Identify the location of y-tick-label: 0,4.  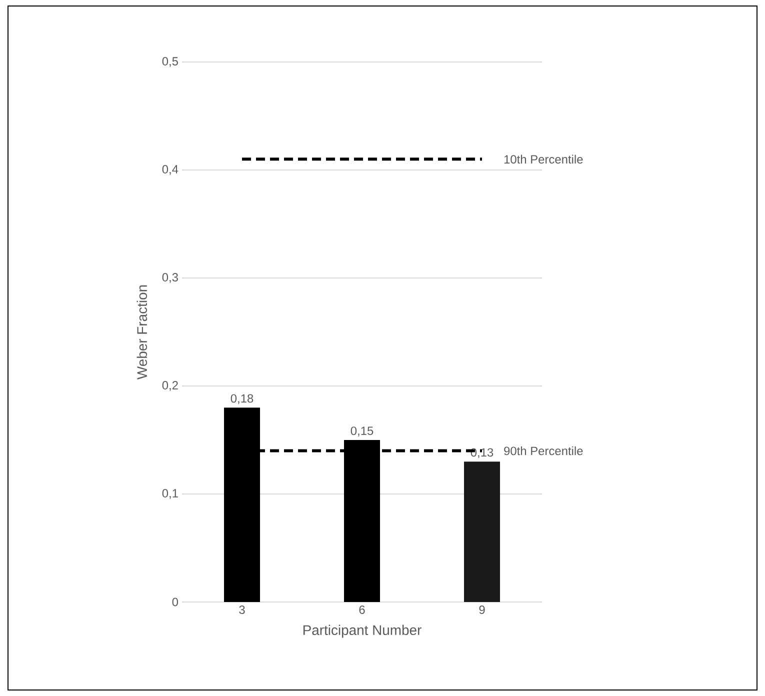
(170, 170).